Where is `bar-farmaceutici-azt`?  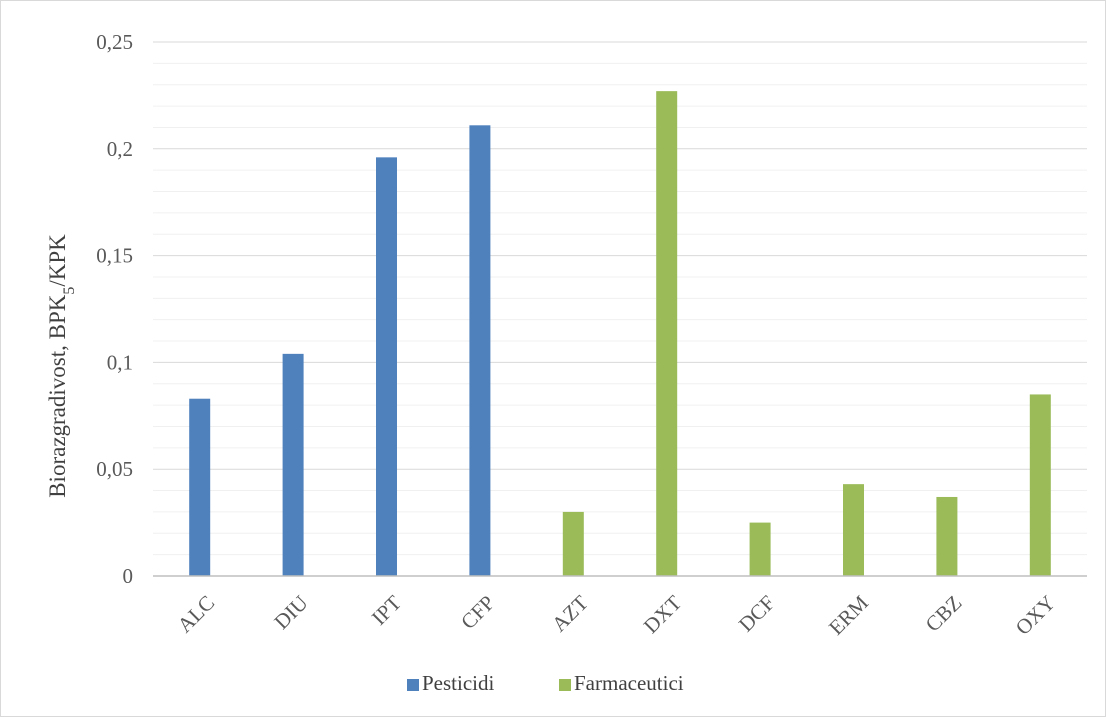
bar-farmaceutici-azt is located at coordinates (573, 543).